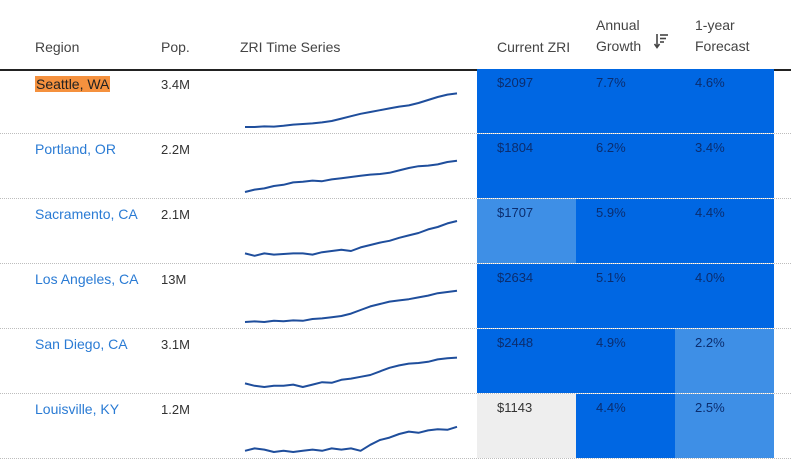 The width and height of the screenshot is (791, 461). What do you see at coordinates (534, 47) in the screenshot?
I see `current-zri-column-header: Current ZRI` at bounding box center [534, 47].